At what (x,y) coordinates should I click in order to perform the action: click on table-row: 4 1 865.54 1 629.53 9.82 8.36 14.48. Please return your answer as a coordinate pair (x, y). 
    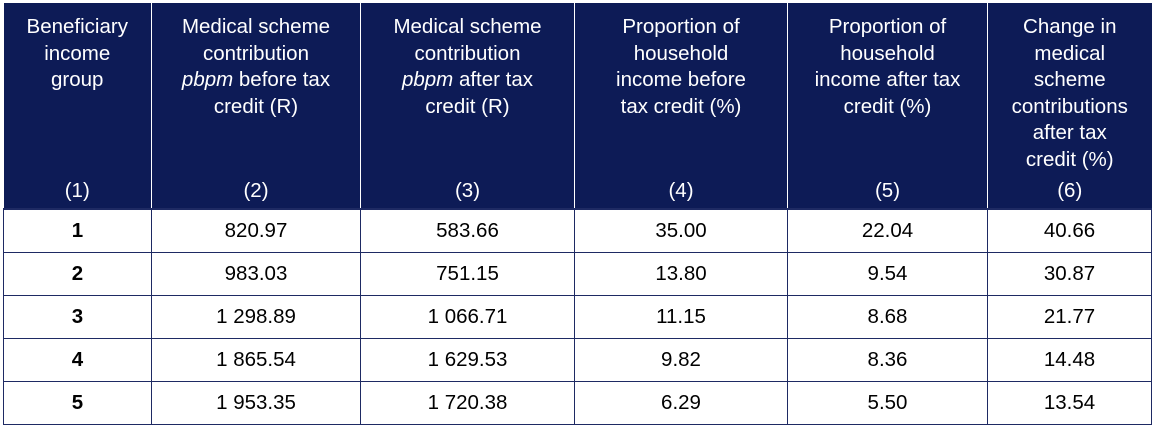
    Looking at the image, I should click on (577, 360).